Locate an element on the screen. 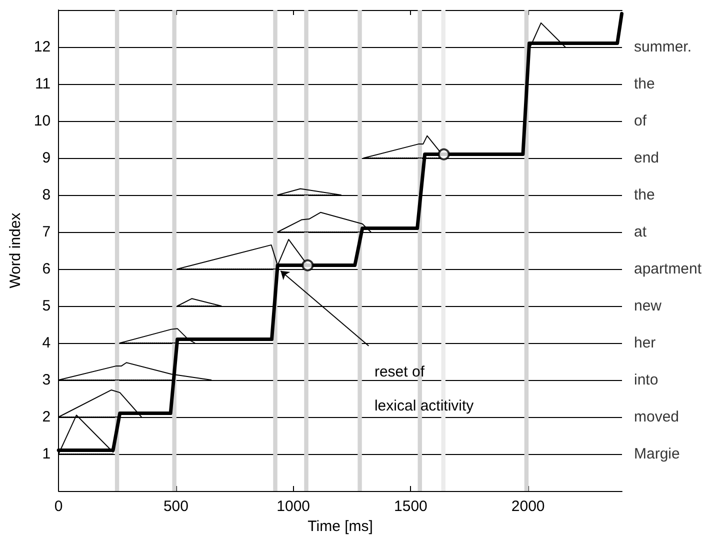 The image size is (723, 540). y-tick-label: 3 is located at coordinates (46, 380).